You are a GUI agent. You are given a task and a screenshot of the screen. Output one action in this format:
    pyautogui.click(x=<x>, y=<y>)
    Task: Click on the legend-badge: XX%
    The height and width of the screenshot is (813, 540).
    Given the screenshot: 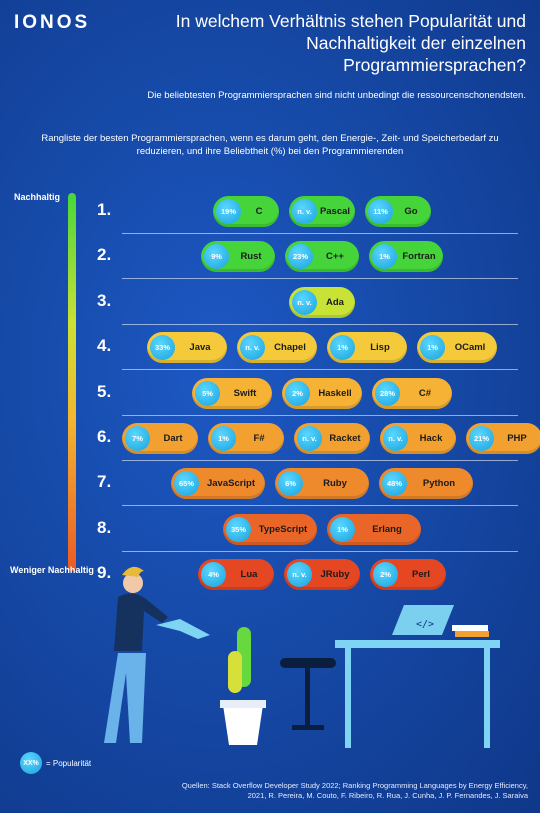 What is the action you would take?
    pyautogui.click(x=31, y=763)
    